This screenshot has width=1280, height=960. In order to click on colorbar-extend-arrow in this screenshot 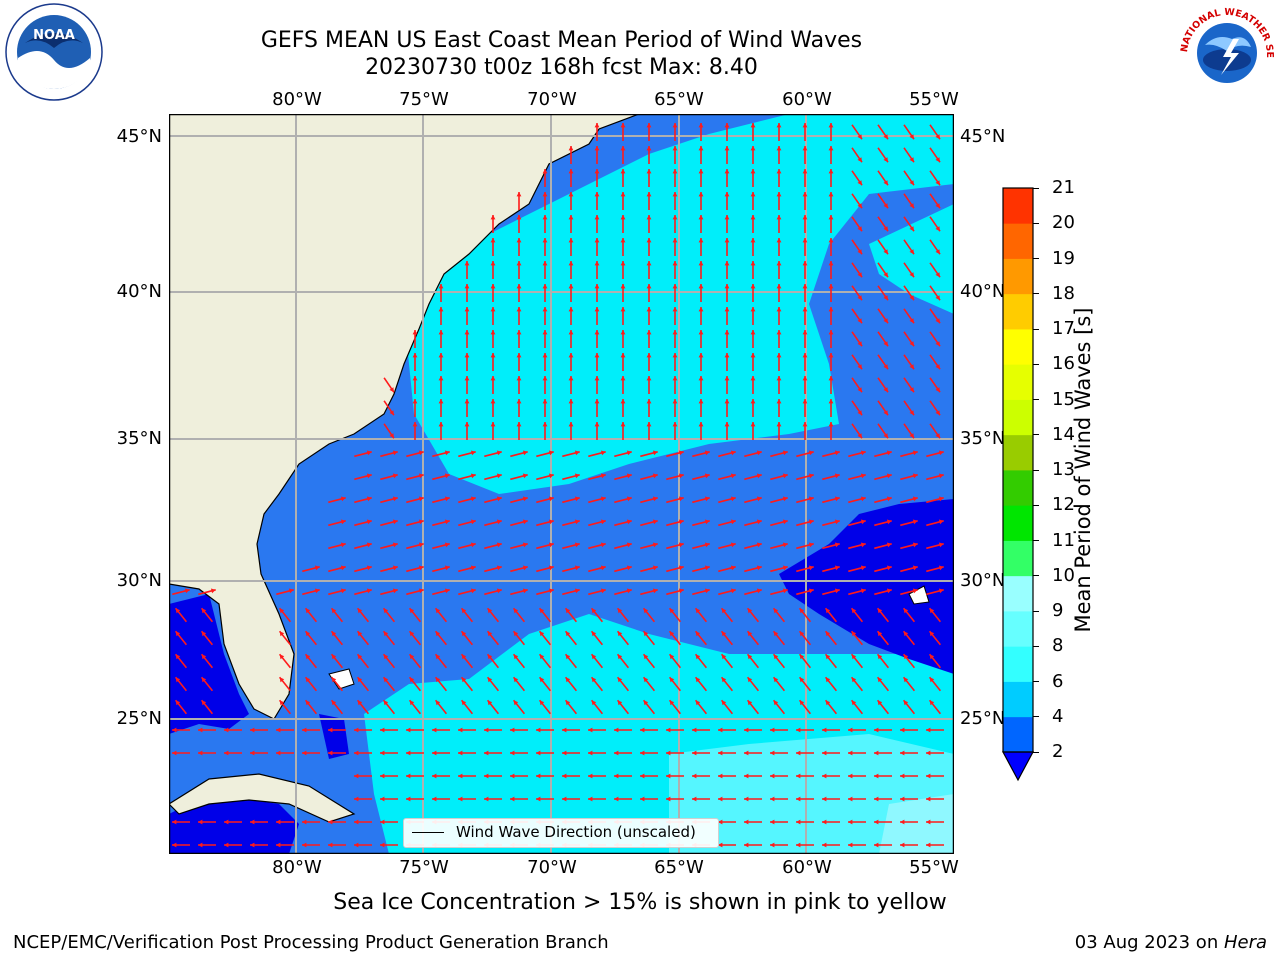, I will do `click(1018, 766)`.